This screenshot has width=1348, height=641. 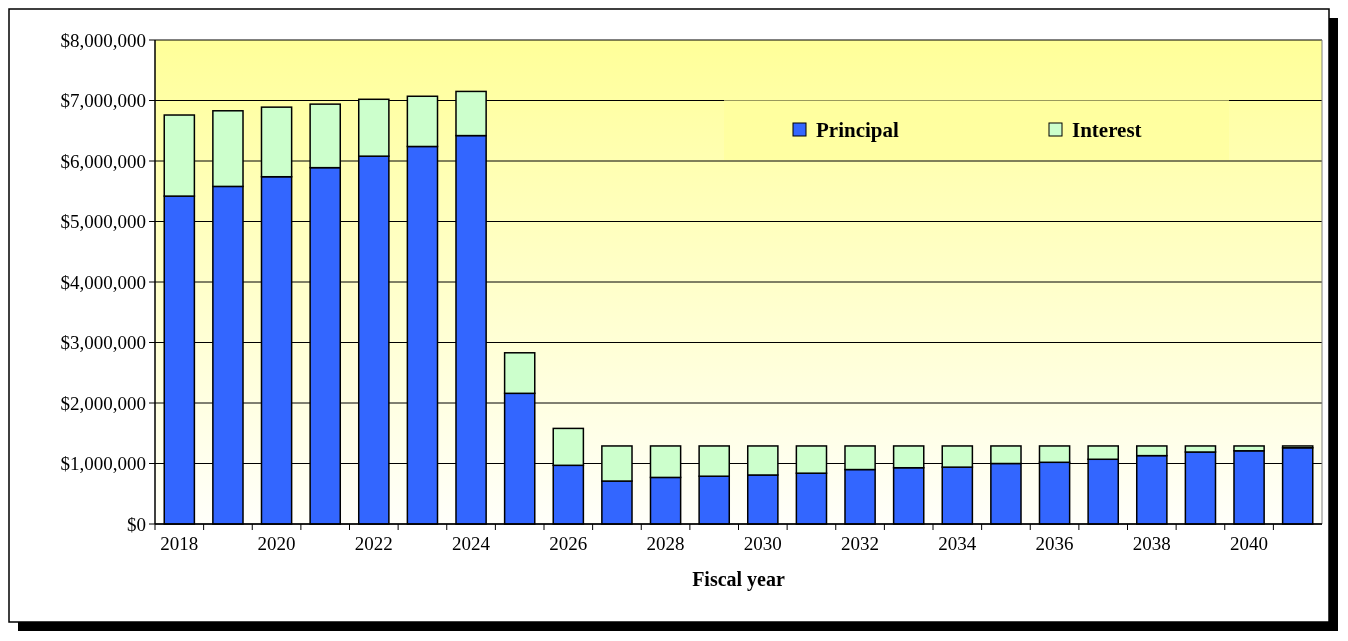 What do you see at coordinates (1249, 543) in the screenshot?
I see `x-tick-label: 2040` at bounding box center [1249, 543].